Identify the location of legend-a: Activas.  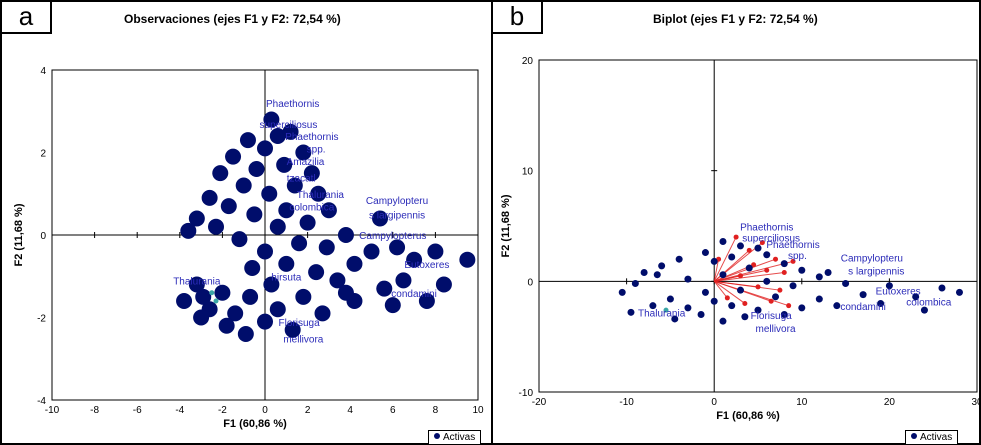
(455, 437).